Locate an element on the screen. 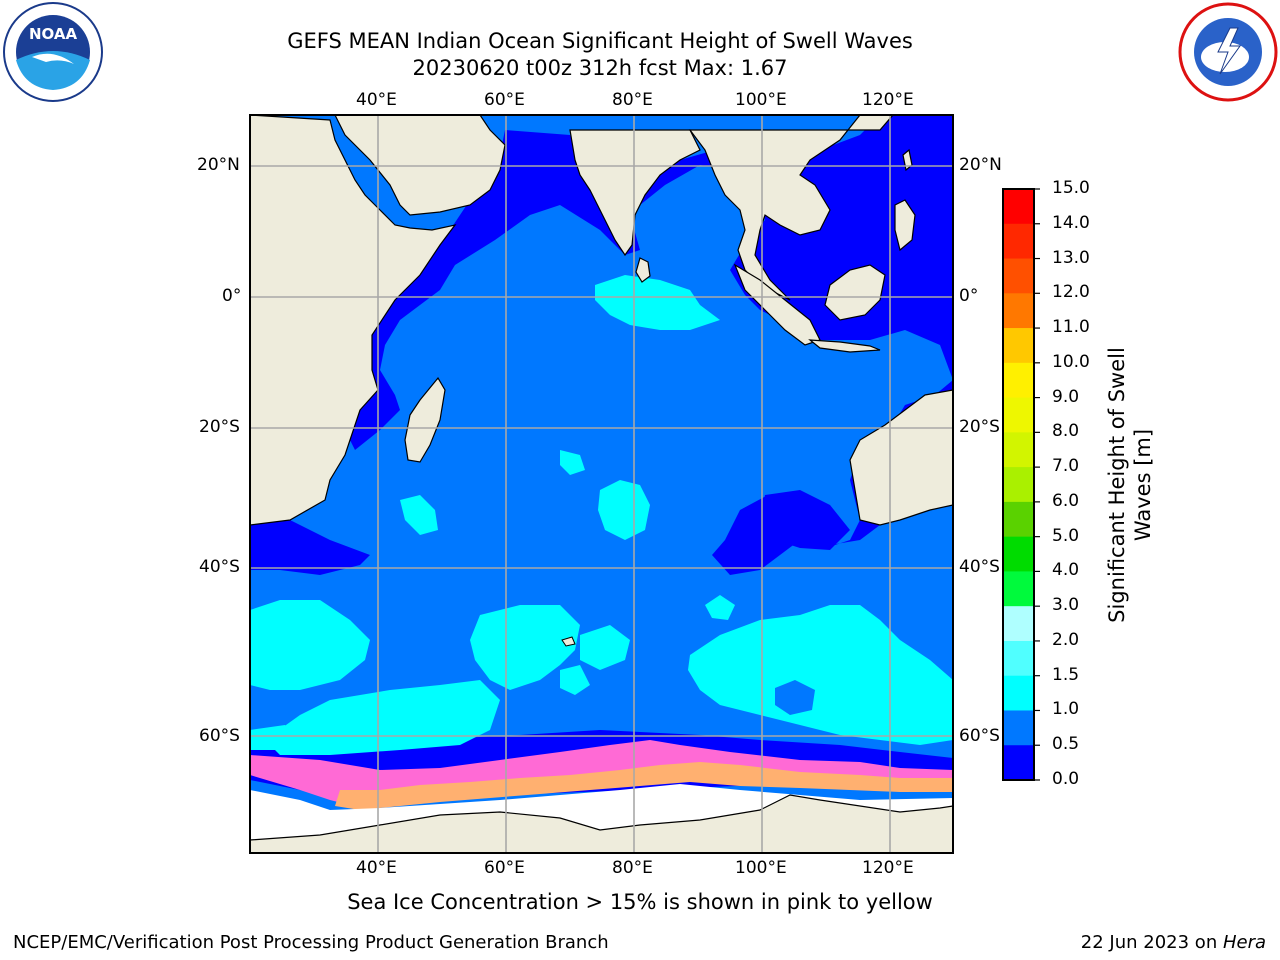 This screenshot has height=960, width=1280. colorbar-tick-label: 14.0 is located at coordinates (1071, 222).